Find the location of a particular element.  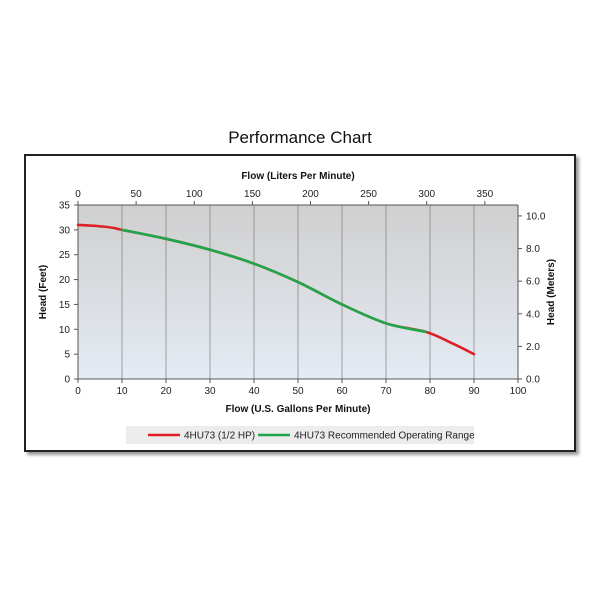

y2-tick-label: 8.0 is located at coordinates (533, 249).